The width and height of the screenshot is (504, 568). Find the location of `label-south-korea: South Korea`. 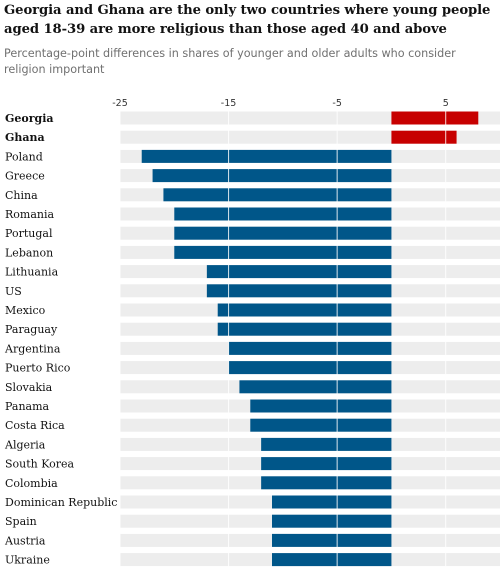

label-south-korea: South Korea is located at coordinates (40, 464).